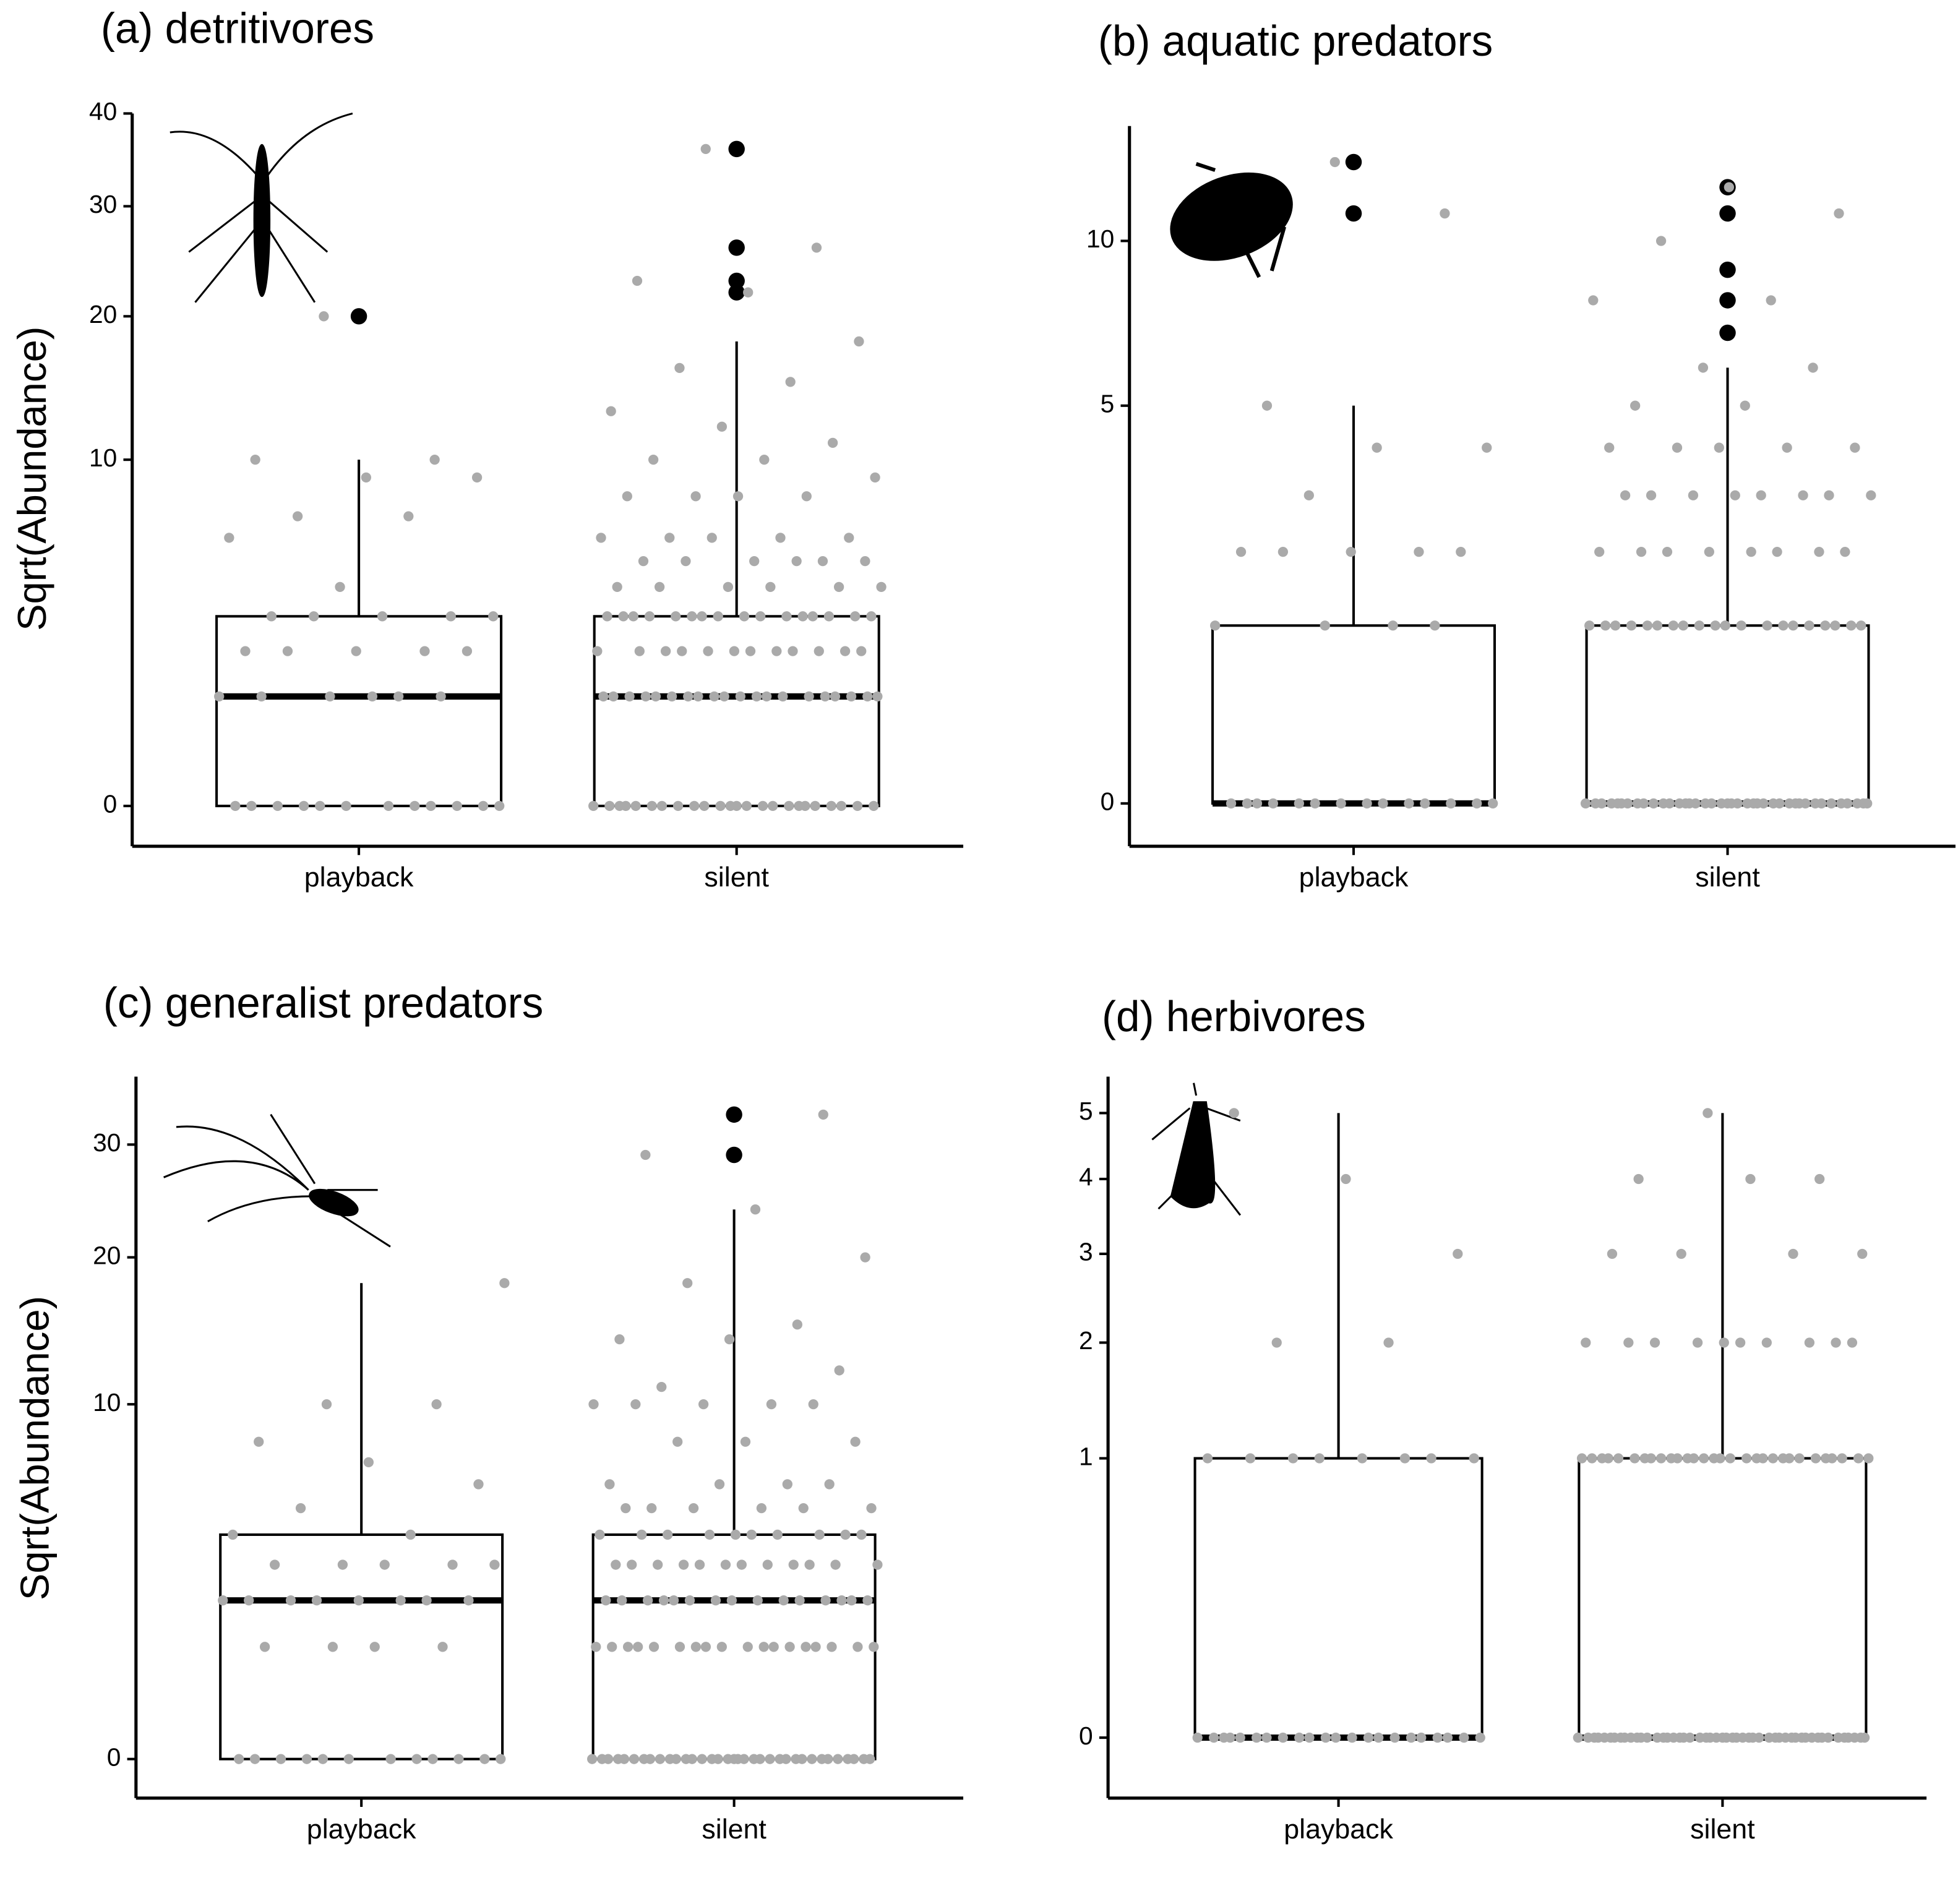  What do you see at coordinates (1727, 877) in the screenshot?
I see `x-tick-label: silent` at bounding box center [1727, 877].